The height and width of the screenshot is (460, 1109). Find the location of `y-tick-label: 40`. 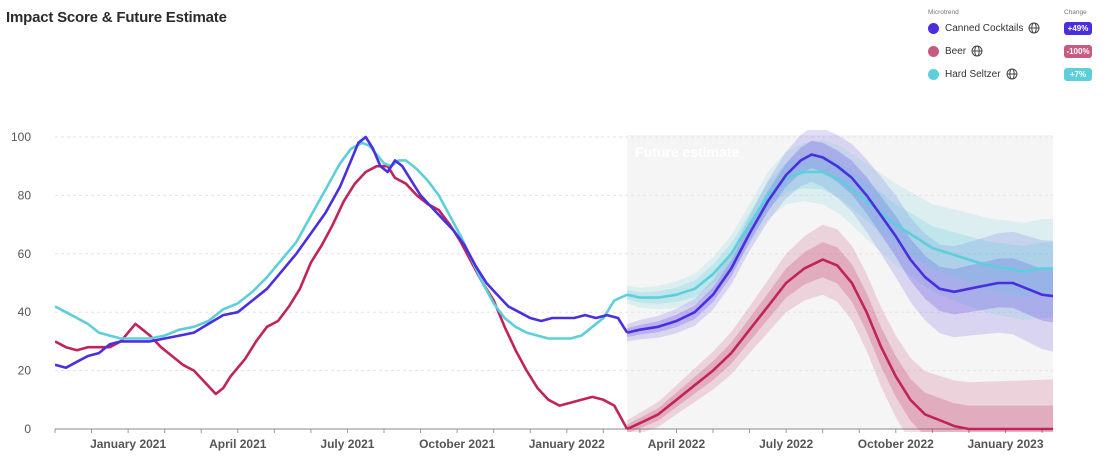

y-tick-label: 40 is located at coordinates (25, 312).